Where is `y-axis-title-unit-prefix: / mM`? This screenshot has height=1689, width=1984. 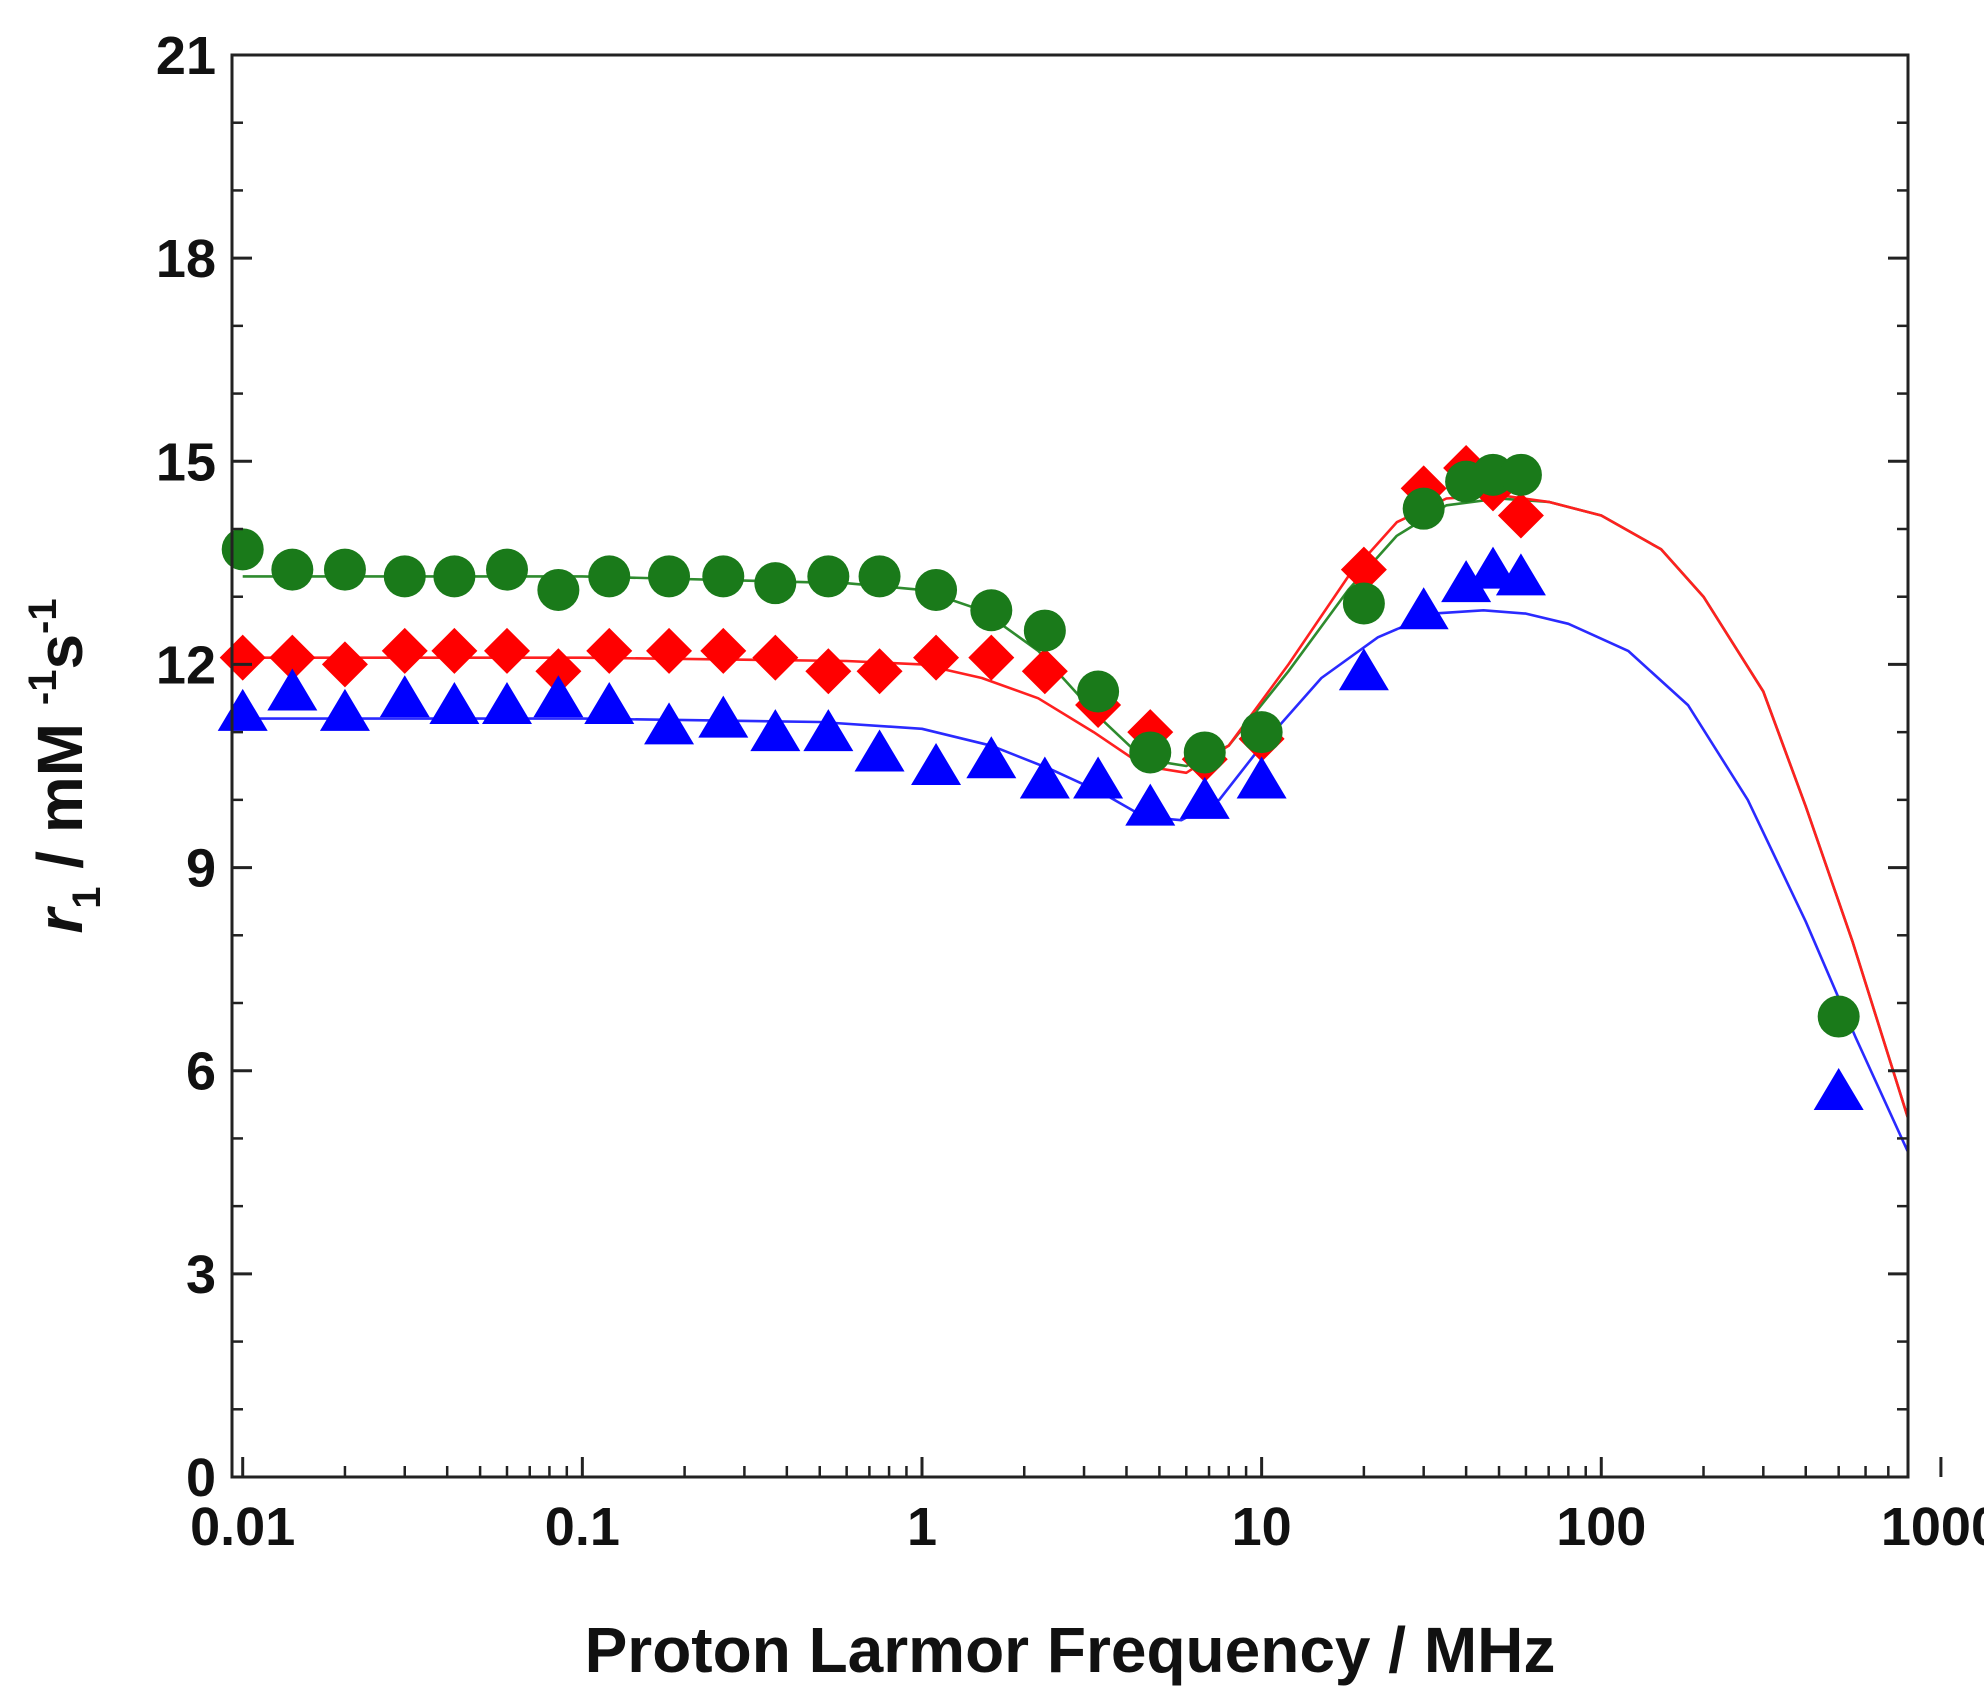 y-axis-title-unit-prefix: / mM is located at coordinates (60, 795).